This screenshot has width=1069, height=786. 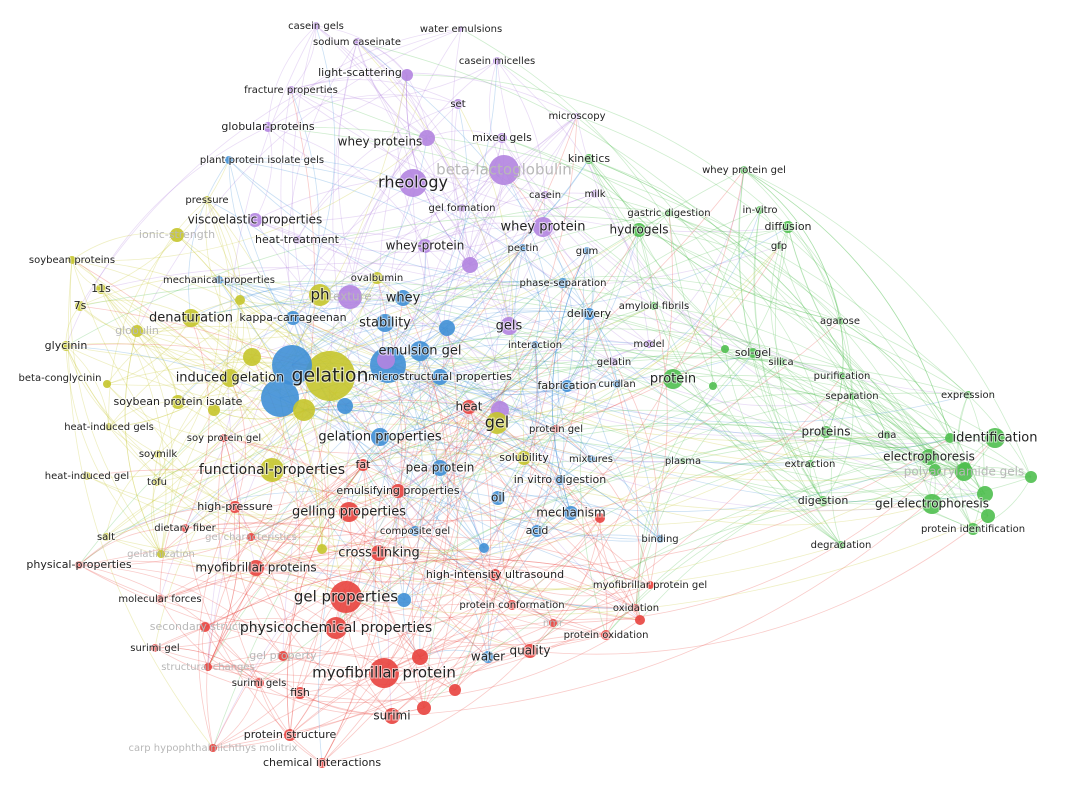 I want to click on node-label: physical-properties, so click(x=78, y=564).